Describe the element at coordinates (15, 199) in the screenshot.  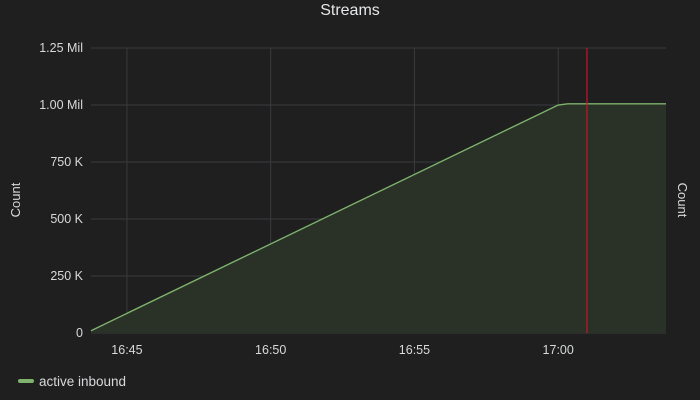
I see `y-axis-label-left: Count` at that location.